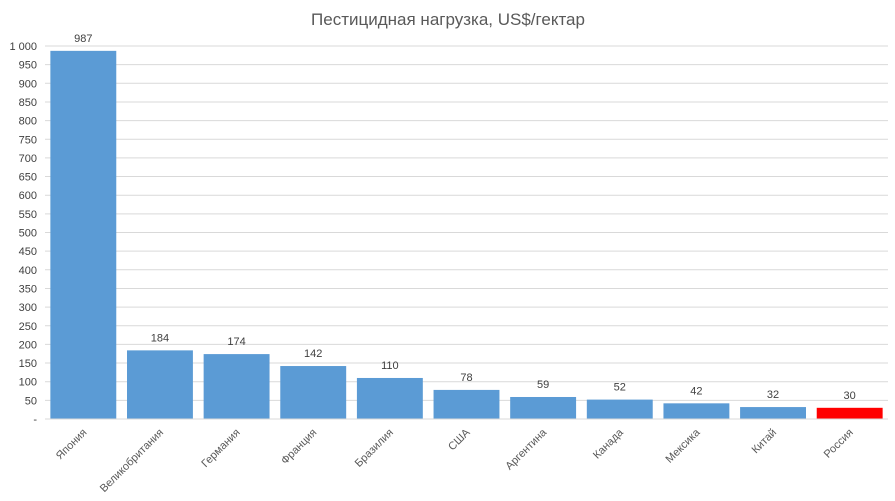 This screenshot has height=501, width=895. Describe the element at coordinates (28, 159) in the screenshot. I see `y-tick-label: 700` at that location.